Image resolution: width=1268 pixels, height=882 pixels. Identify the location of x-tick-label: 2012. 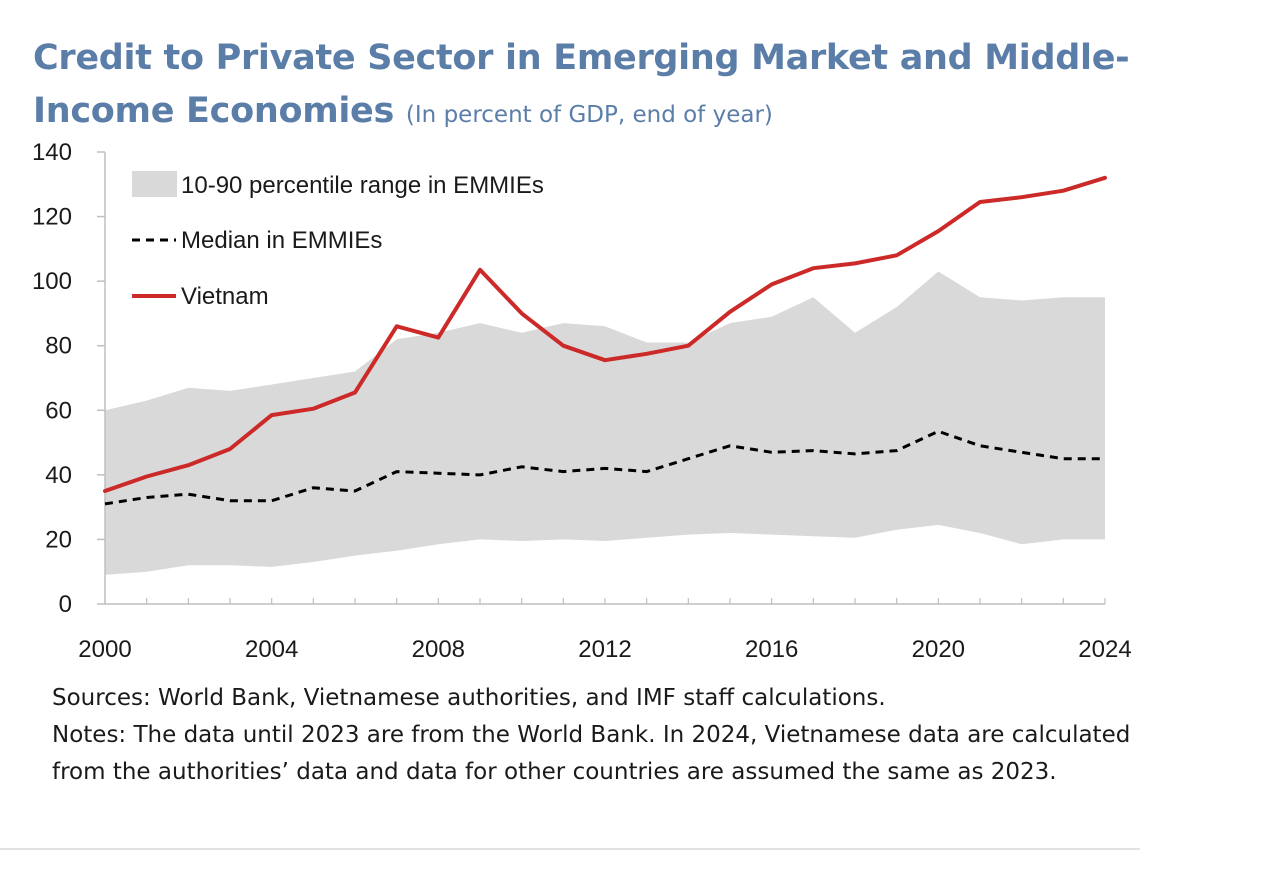
(604, 649).